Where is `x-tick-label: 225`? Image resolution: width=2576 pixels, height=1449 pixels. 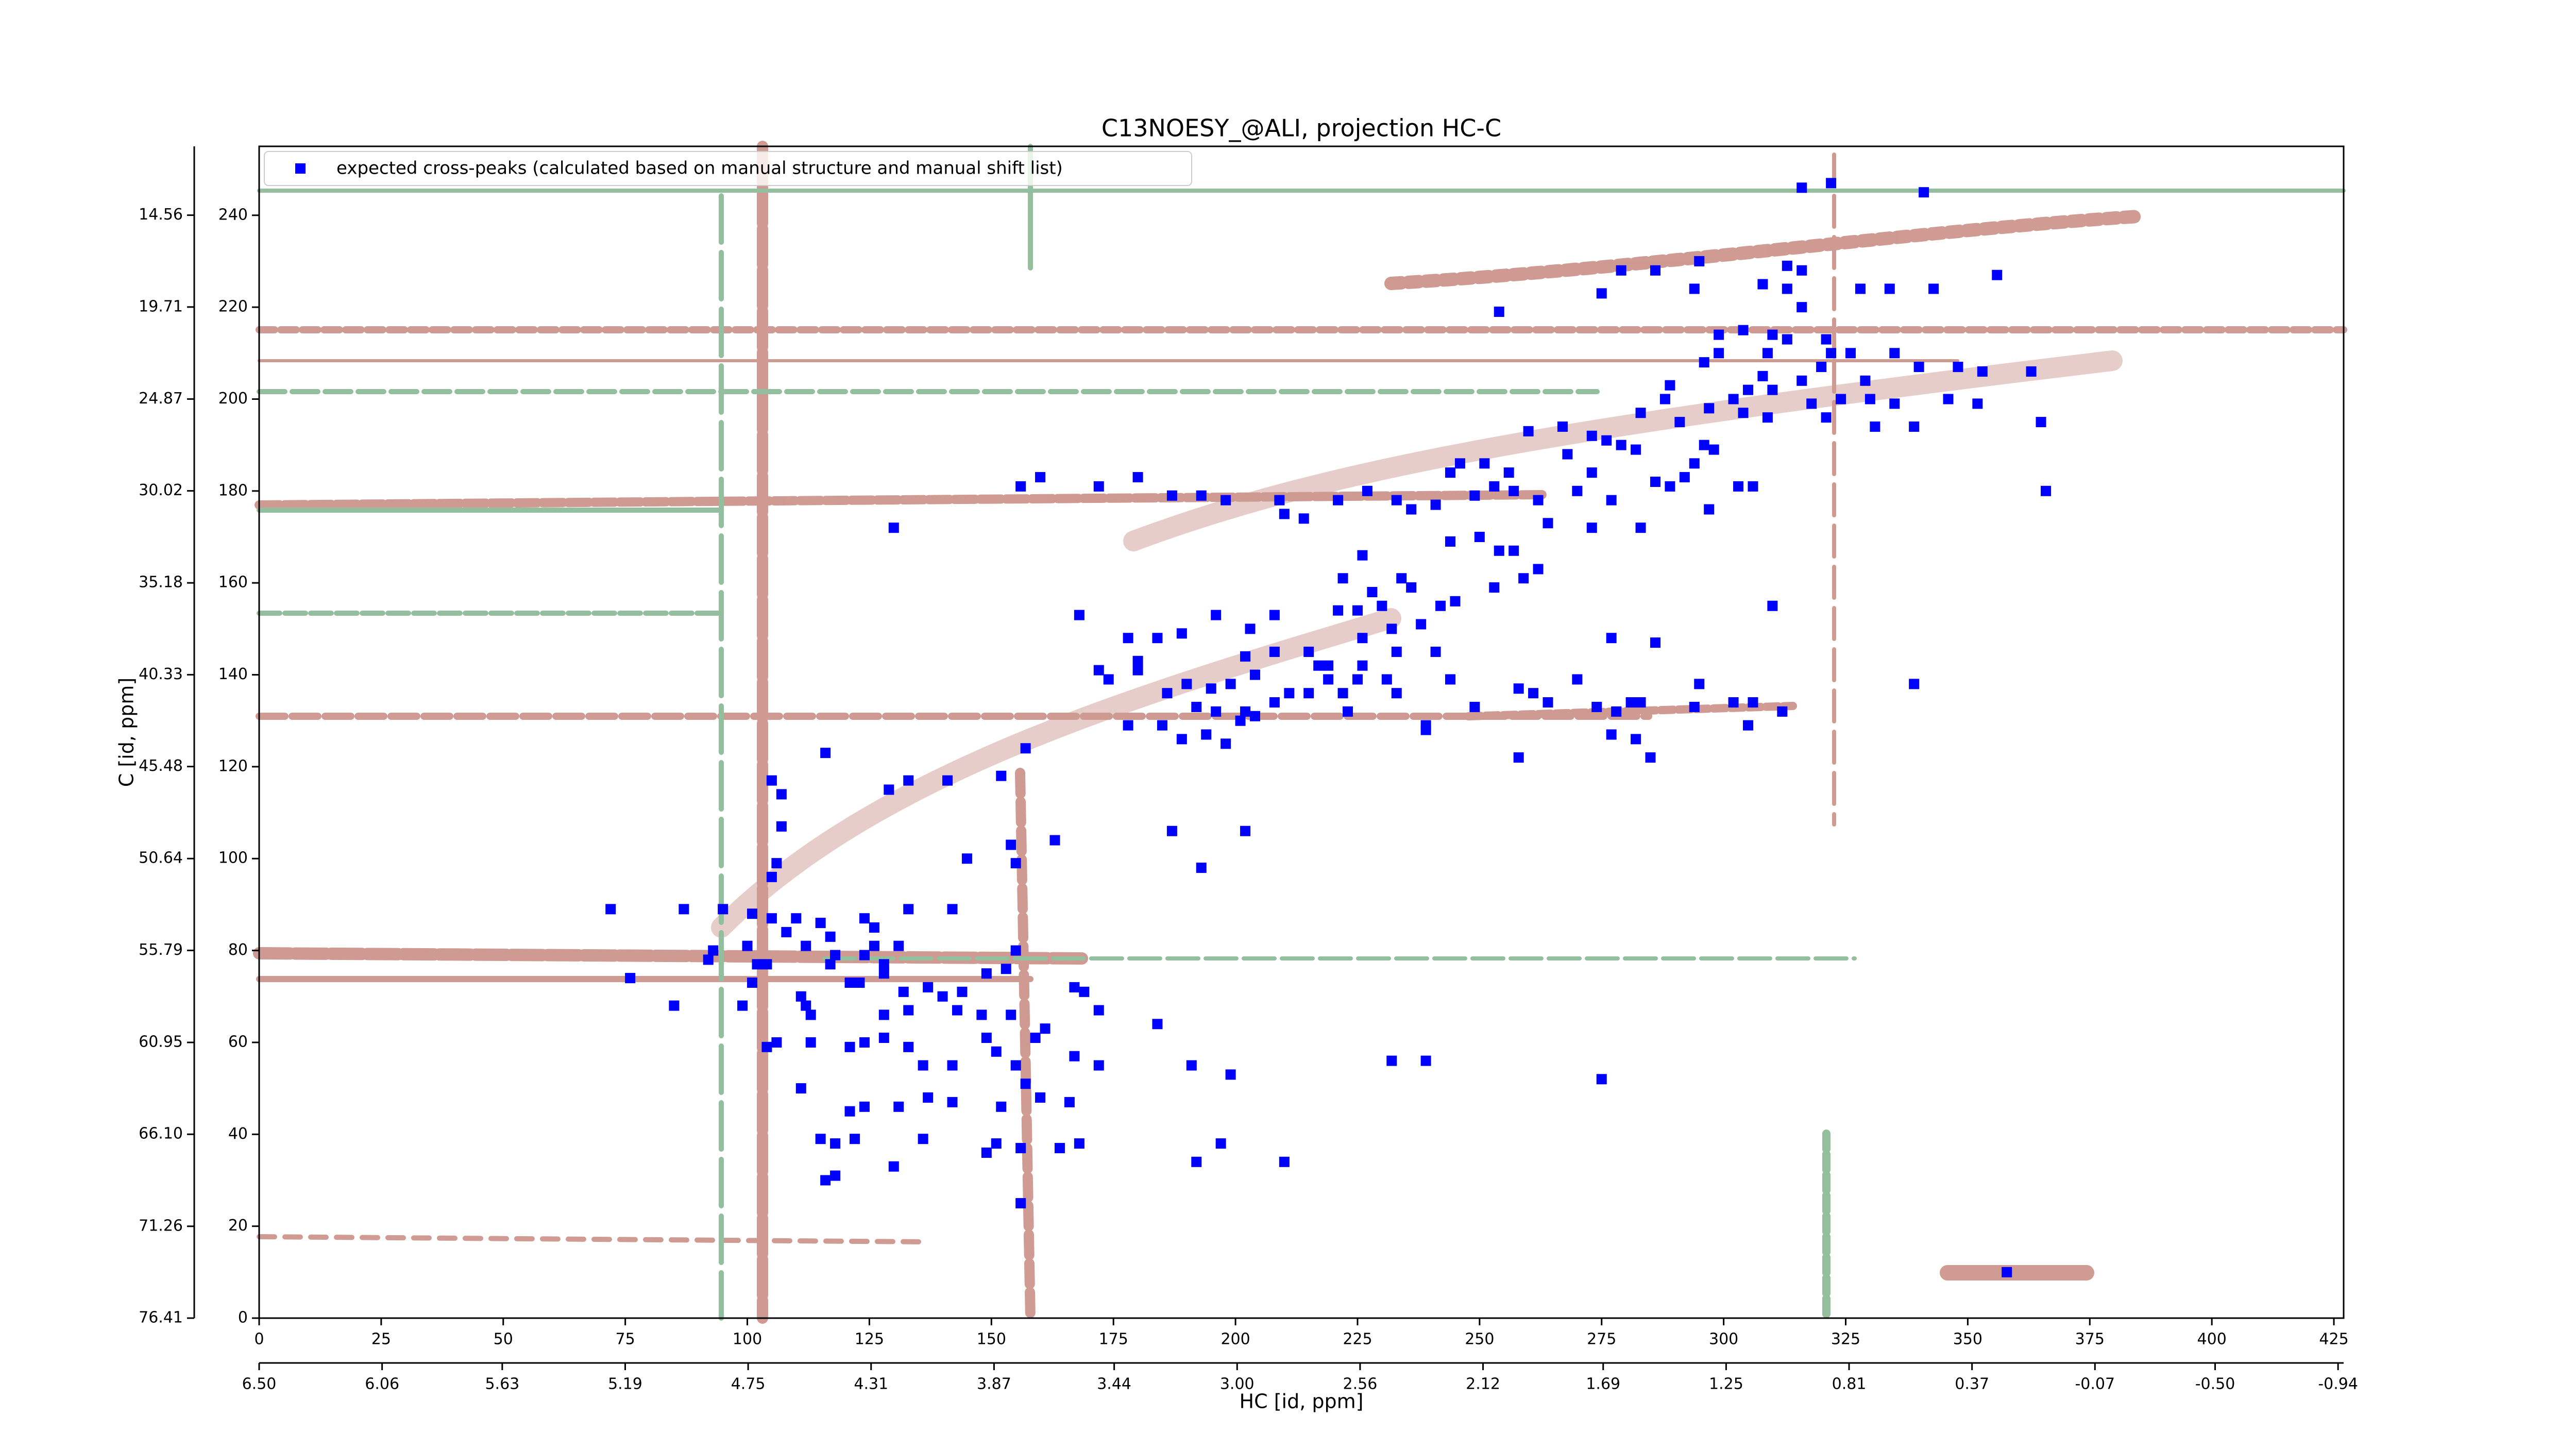 x-tick-label: 225 is located at coordinates (1357, 1339).